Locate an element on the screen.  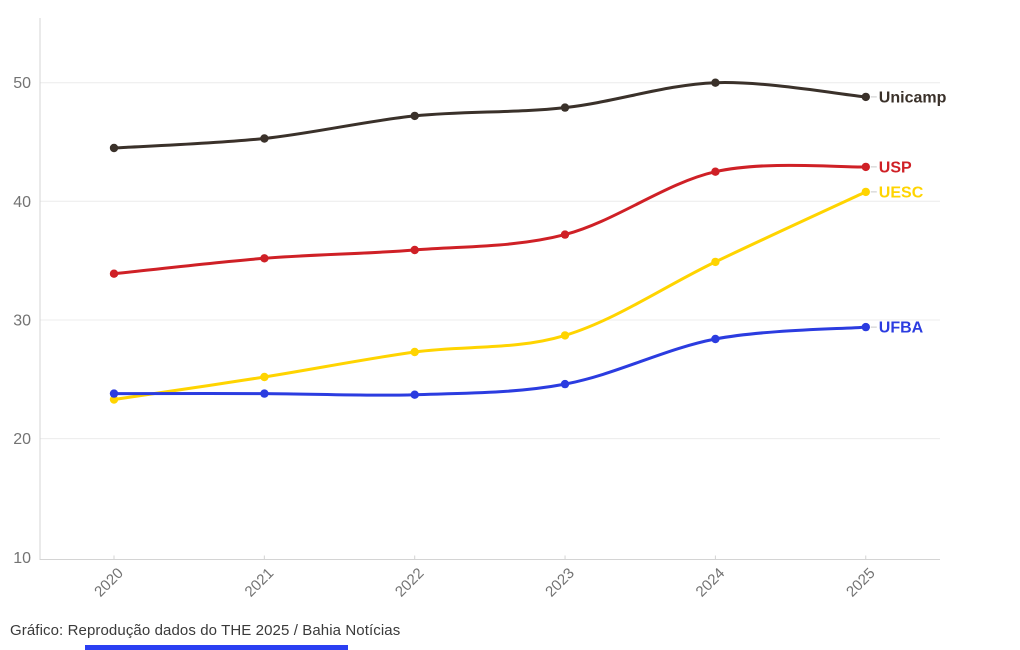
x-tick-label-2023: 2023 is located at coordinates (560, 583).